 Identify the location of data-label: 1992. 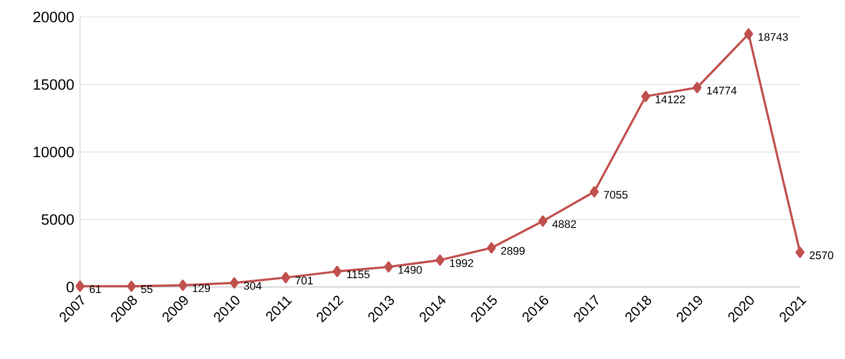
(462, 263).